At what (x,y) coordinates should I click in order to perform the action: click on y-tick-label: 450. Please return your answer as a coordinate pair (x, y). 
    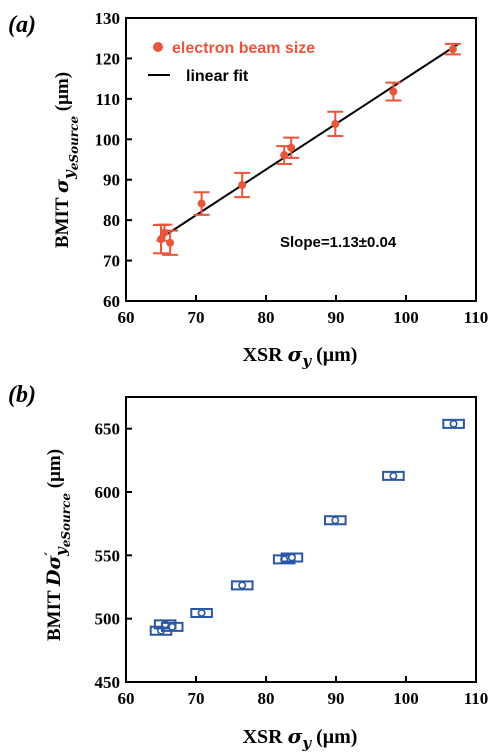
    Looking at the image, I should click on (108, 682).